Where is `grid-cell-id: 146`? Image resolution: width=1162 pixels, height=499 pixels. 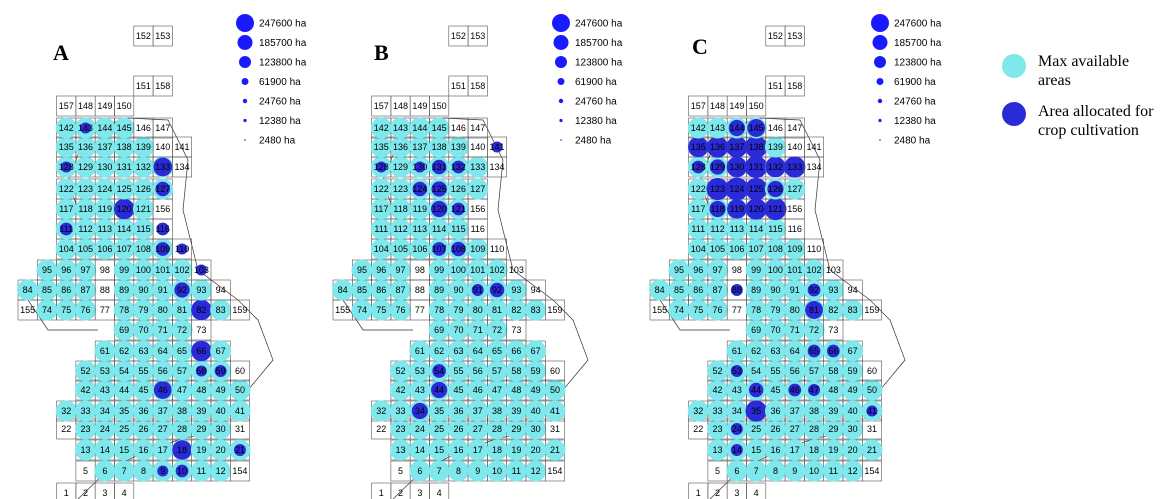 grid-cell-id: 146 is located at coordinates (143, 128).